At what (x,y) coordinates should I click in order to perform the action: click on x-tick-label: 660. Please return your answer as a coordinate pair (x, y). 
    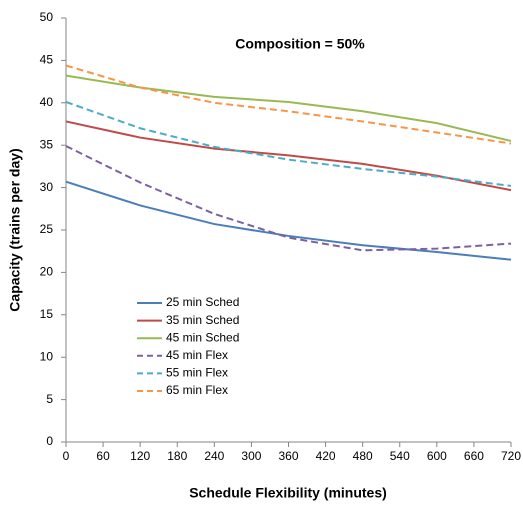
    Looking at the image, I should click on (474, 456).